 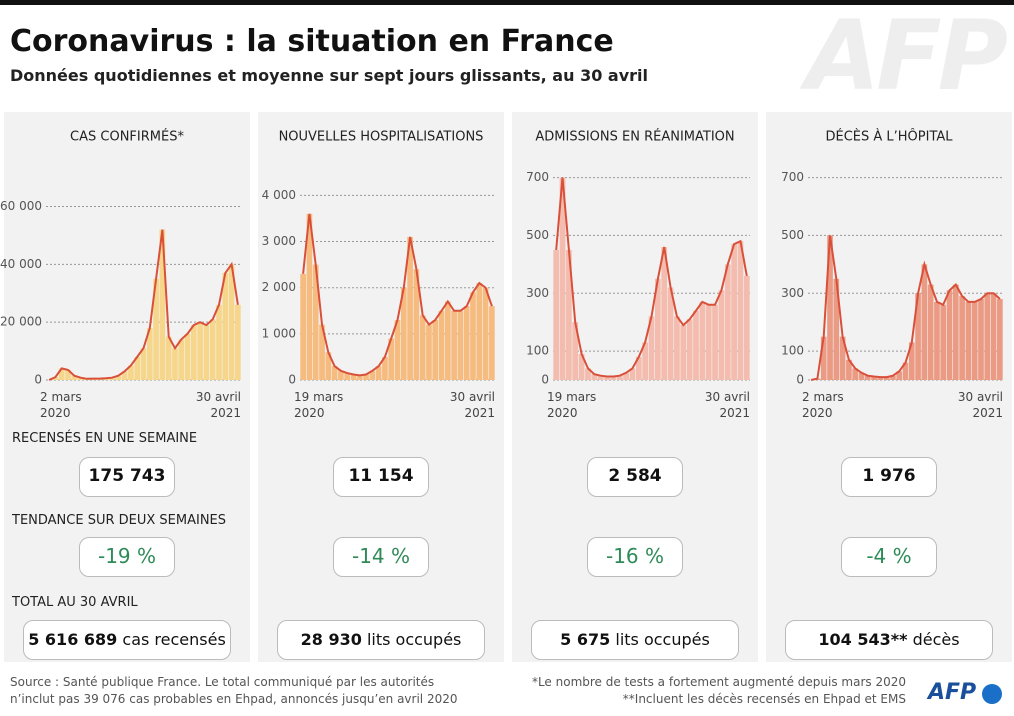 What do you see at coordinates (905, 308) in the screenshot?
I see `average-line` at bounding box center [905, 308].